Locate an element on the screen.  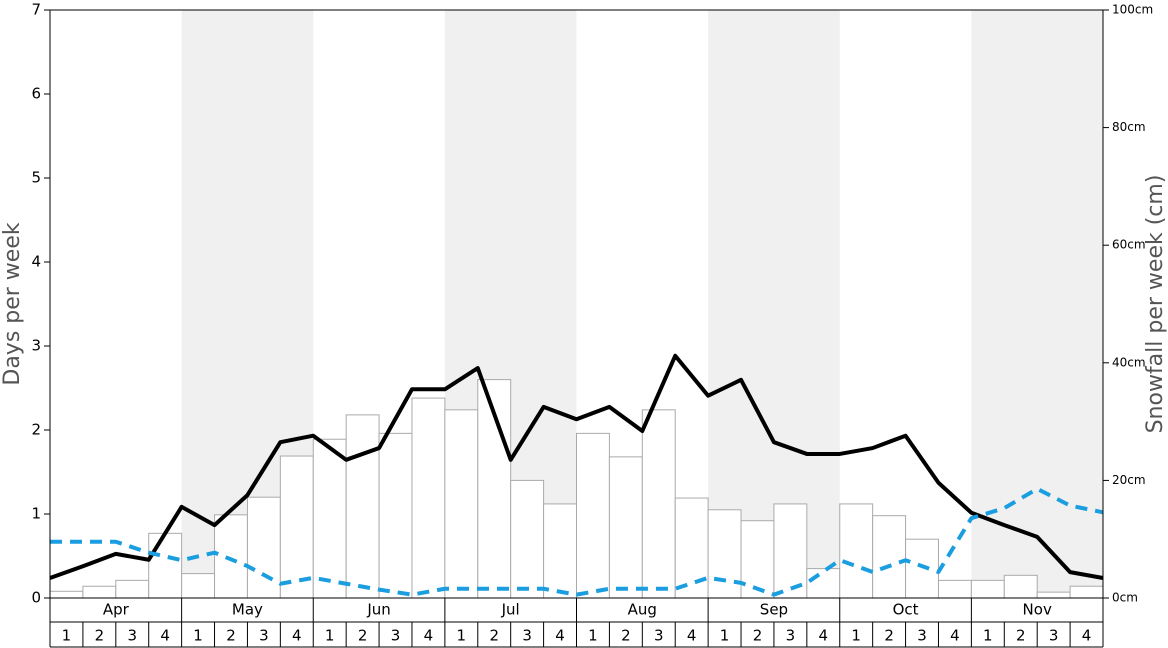
y2-axis-label: Snowfall per week (cm) is located at coordinates (1155, 304).